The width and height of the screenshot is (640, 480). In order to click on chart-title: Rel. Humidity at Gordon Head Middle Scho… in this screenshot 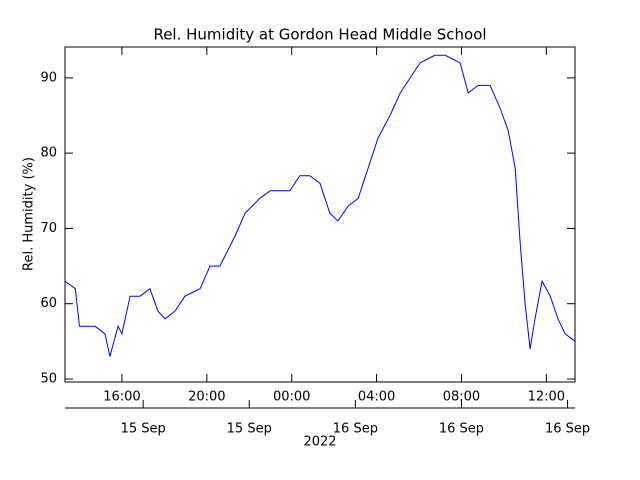, I will do `click(319, 35)`.